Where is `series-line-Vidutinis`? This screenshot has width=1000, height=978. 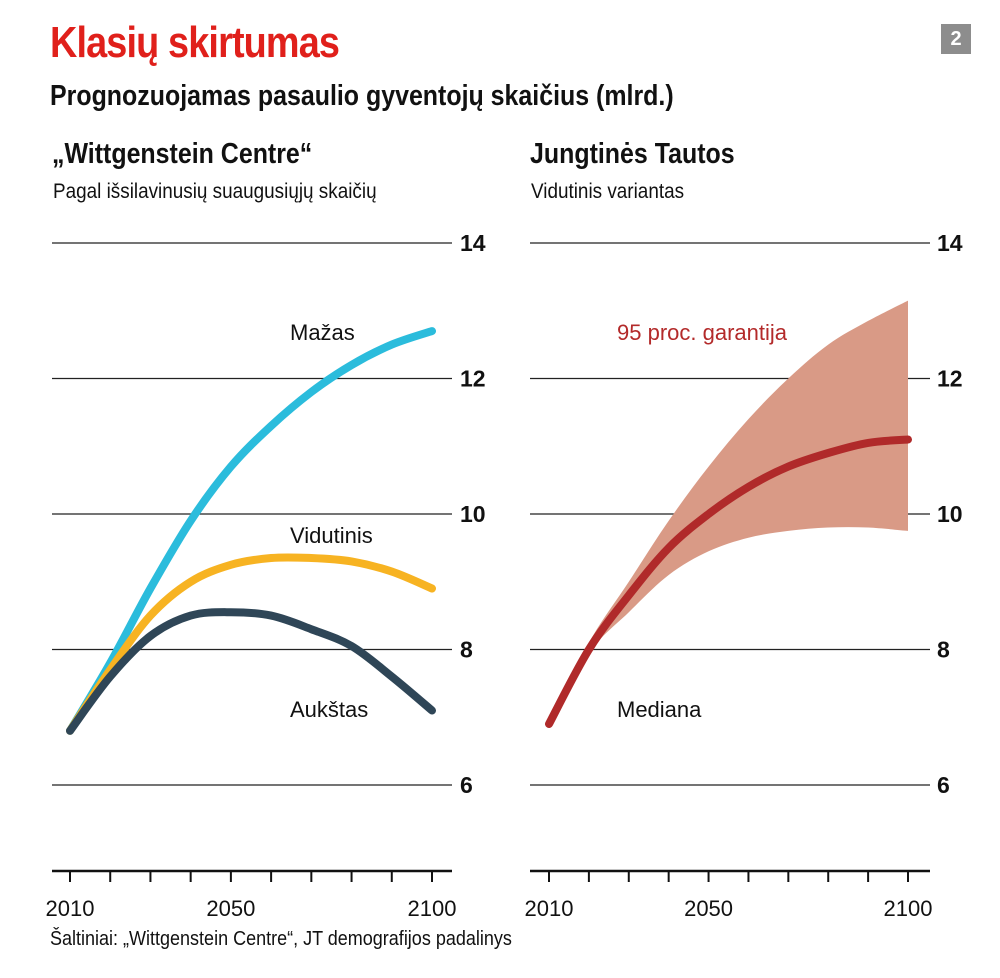 series-line-Vidutinis is located at coordinates (251, 644).